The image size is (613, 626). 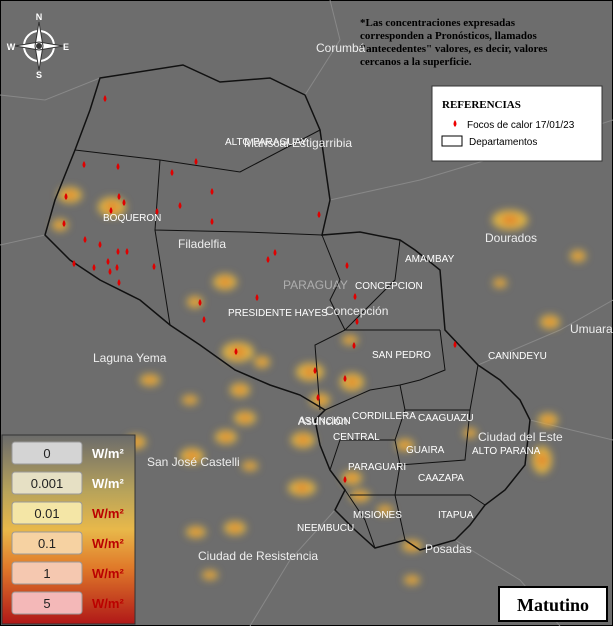 What do you see at coordinates (38, 46) in the screenshot?
I see `compass: N S E W` at bounding box center [38, 46].